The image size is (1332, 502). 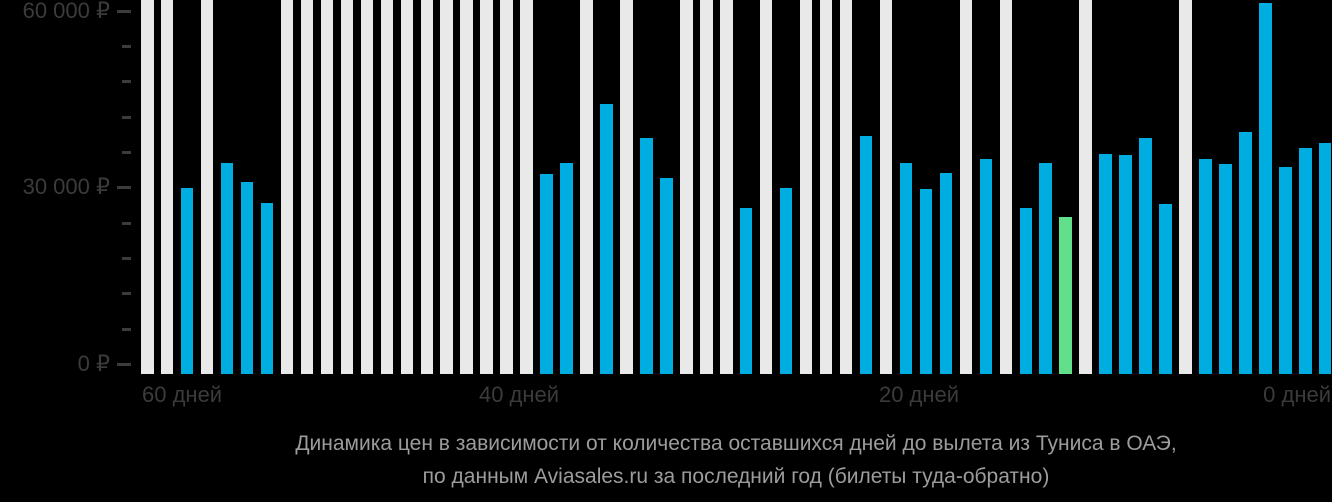 I want to click on x-axis-label: 20 дней, so click(x=919, y=394).